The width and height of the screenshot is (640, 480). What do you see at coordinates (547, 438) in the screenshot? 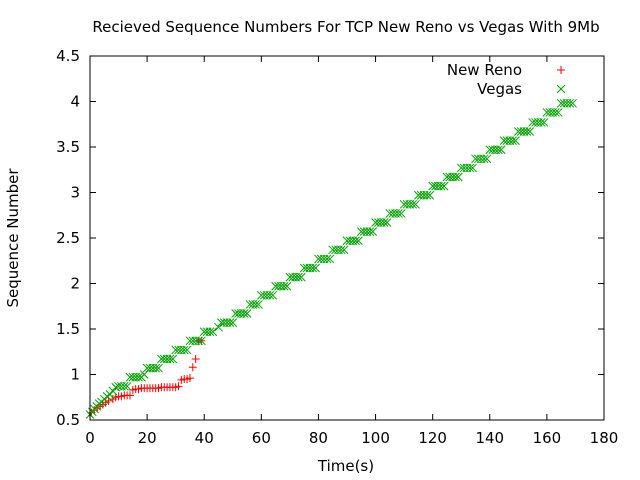
I see `x-tick-label: 160` at bounding box center [547, 438].